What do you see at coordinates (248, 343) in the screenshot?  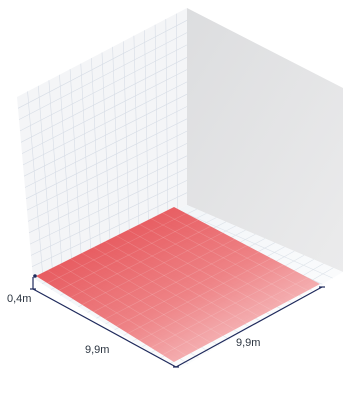 I see `depth-label: 9,9m` at bounding box center [248, 343].